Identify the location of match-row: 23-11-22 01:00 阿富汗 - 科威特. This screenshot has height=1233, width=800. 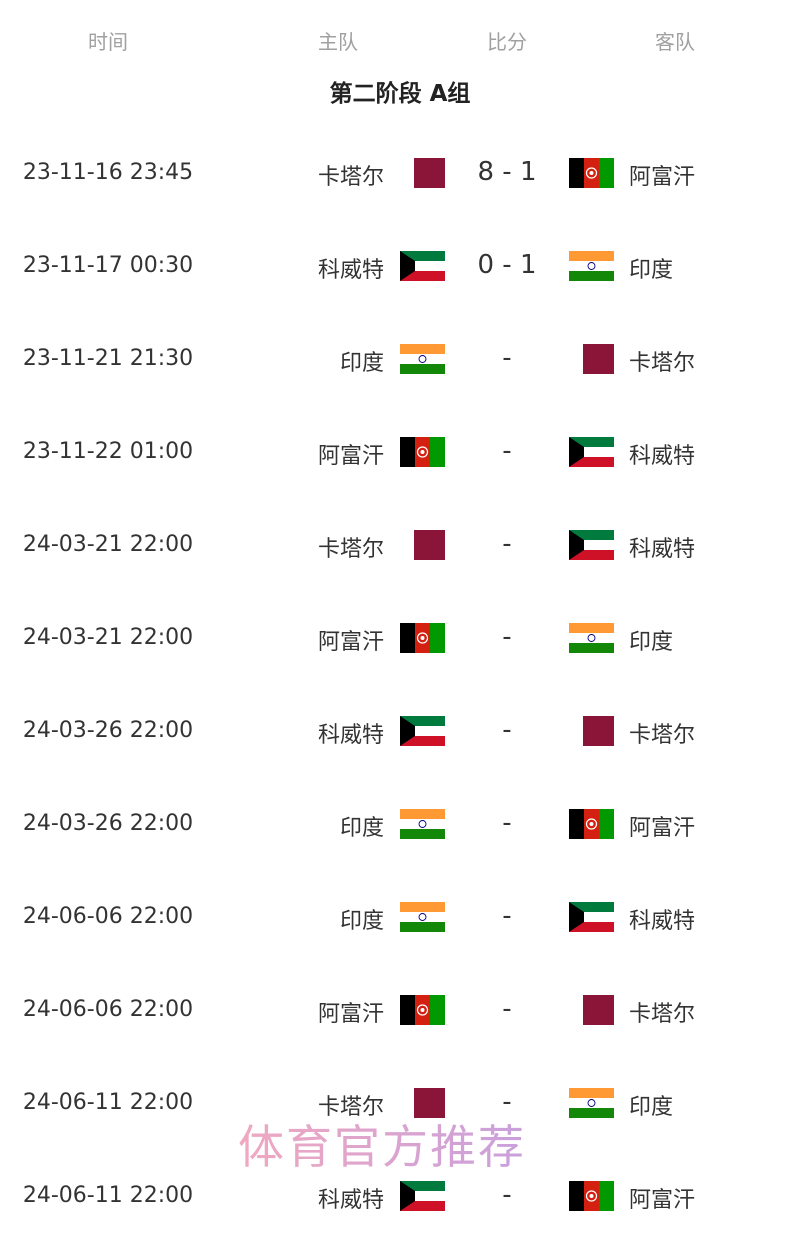
(400, 452).